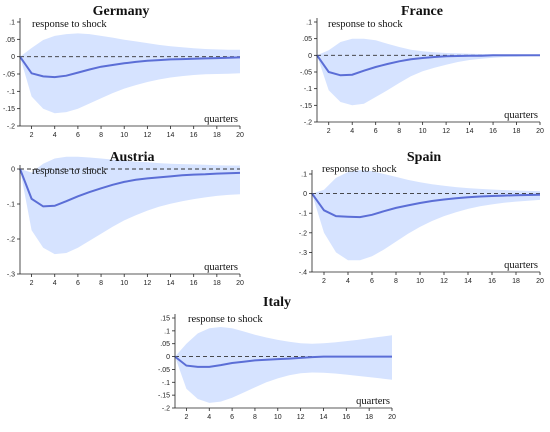 This screenshot has height=432, width=550. Describe the element at coordinates (11, 275) in the screenshot. I see `y-tick-label: -.3` at that location.